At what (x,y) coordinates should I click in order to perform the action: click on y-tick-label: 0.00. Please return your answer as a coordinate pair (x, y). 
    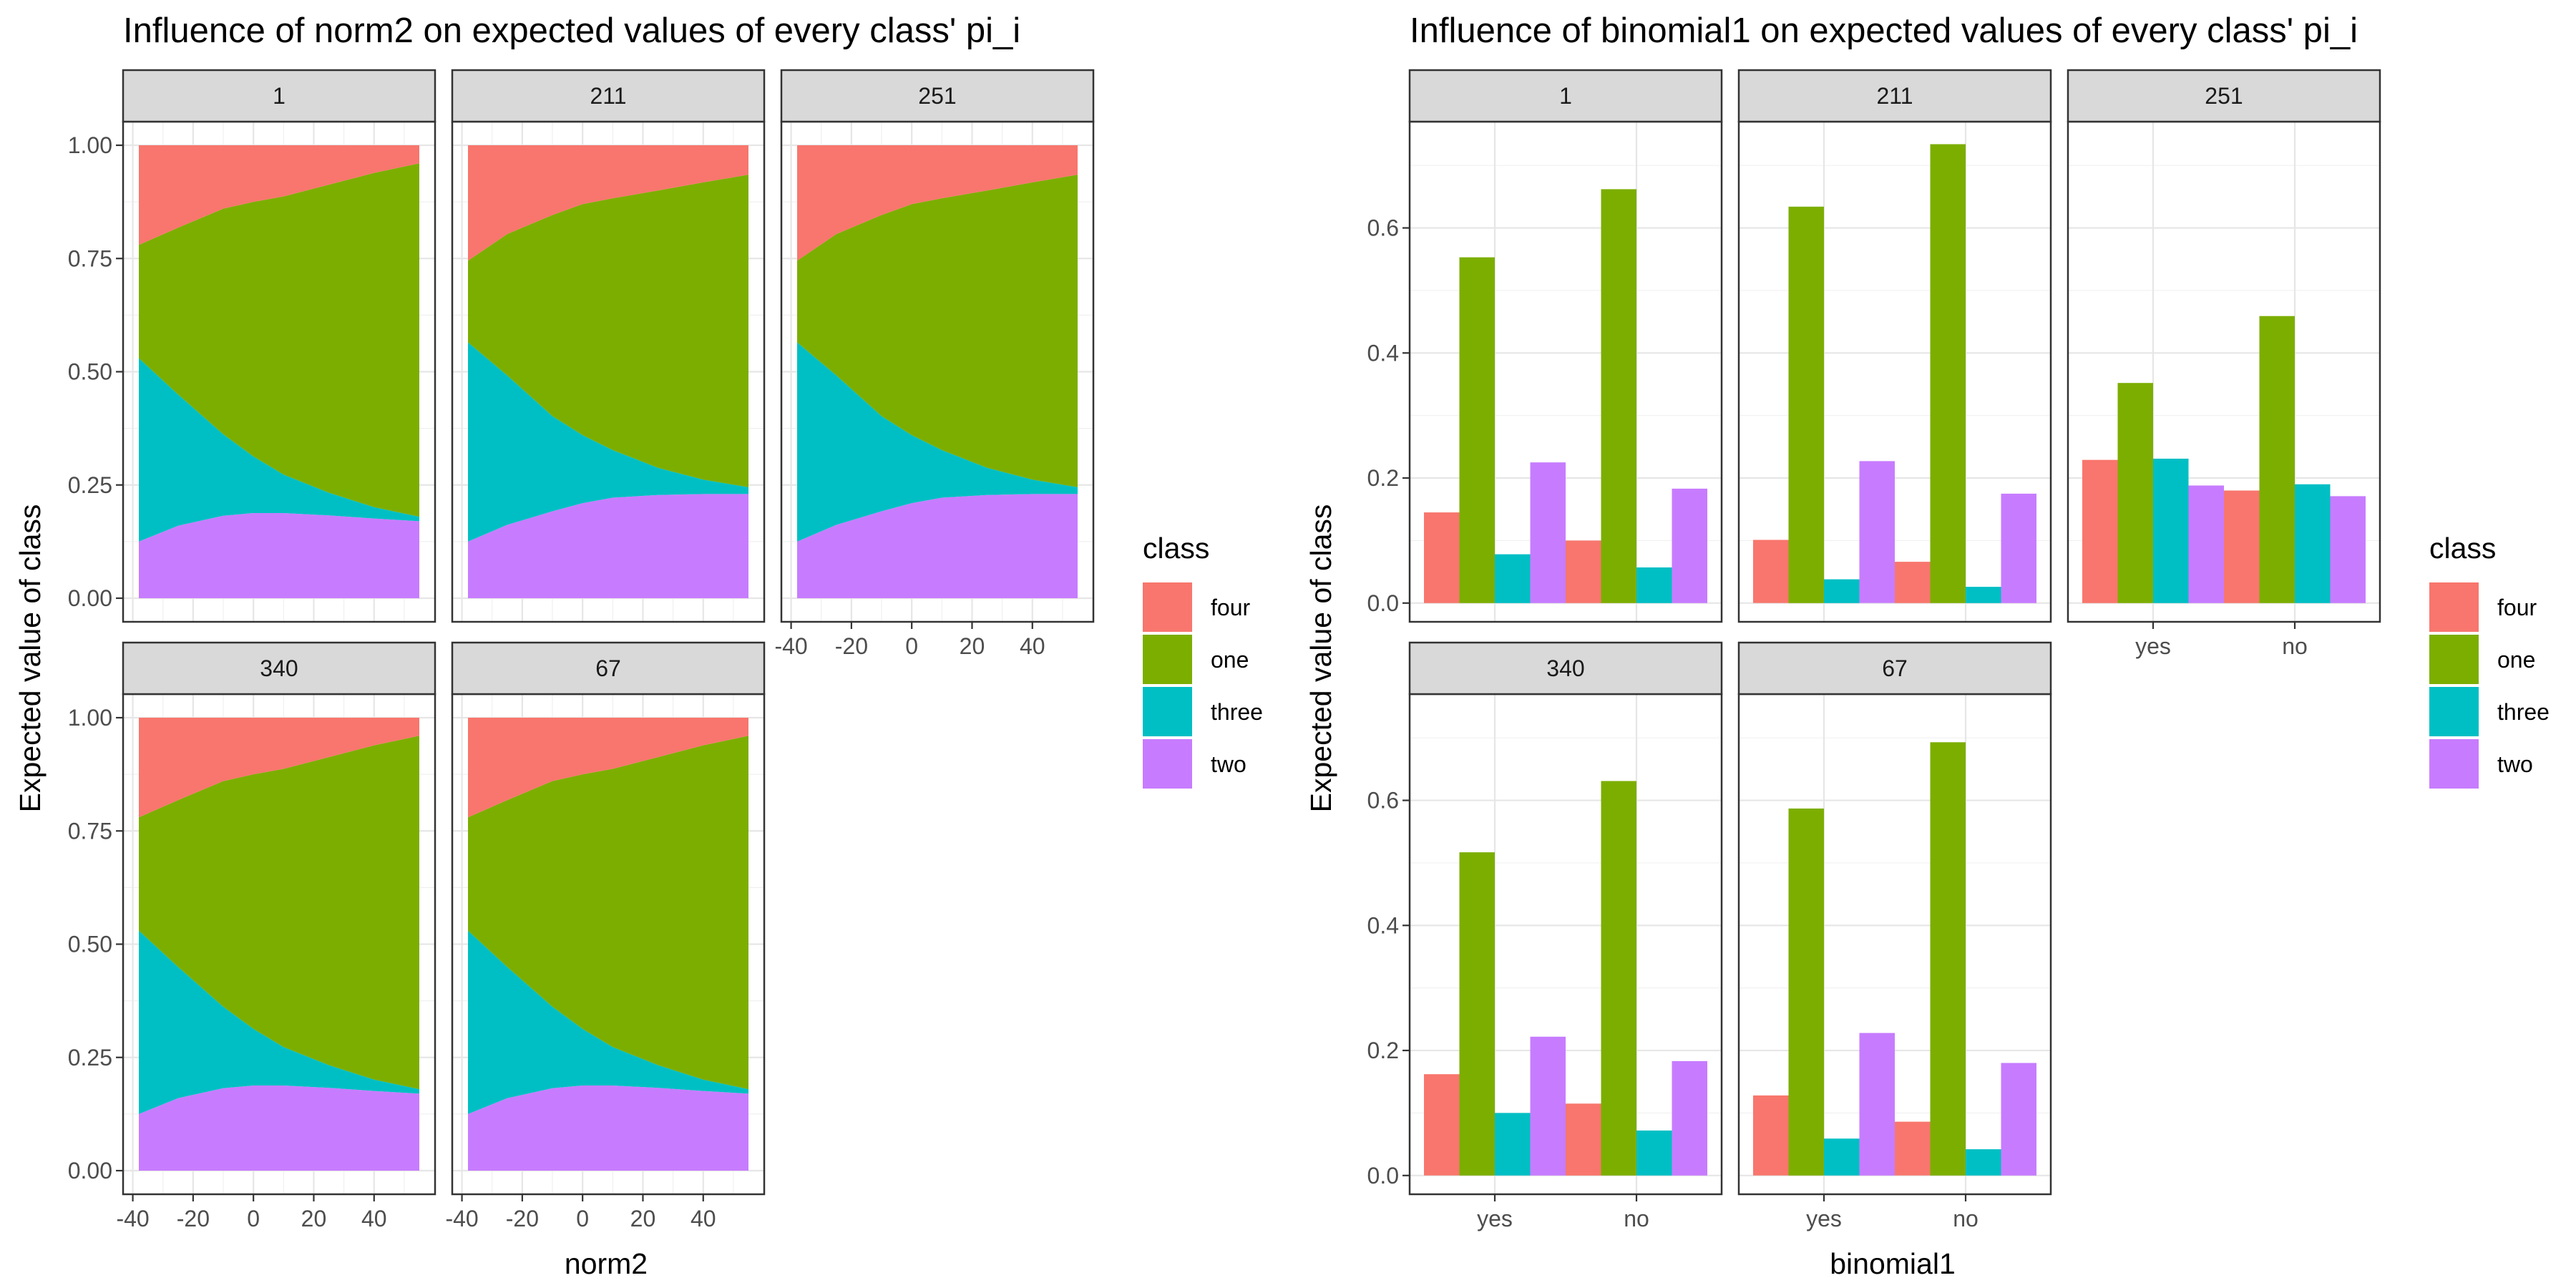
    Looking at the image, I should click on (90, 598).